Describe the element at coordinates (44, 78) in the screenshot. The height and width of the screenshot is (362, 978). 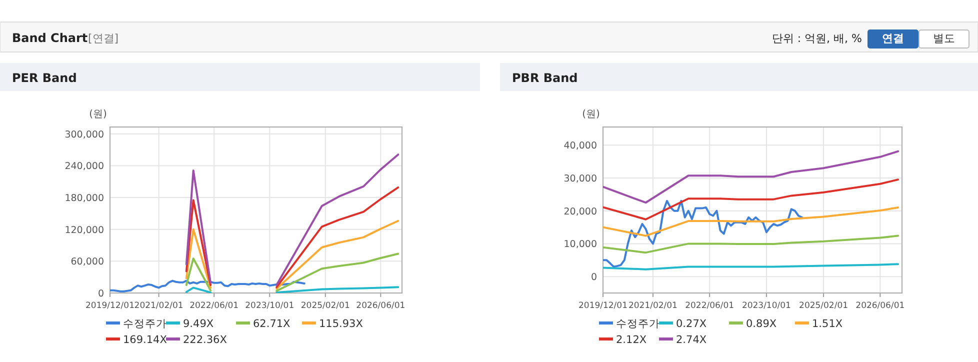
I see `chart-title: PER Band` at that location.